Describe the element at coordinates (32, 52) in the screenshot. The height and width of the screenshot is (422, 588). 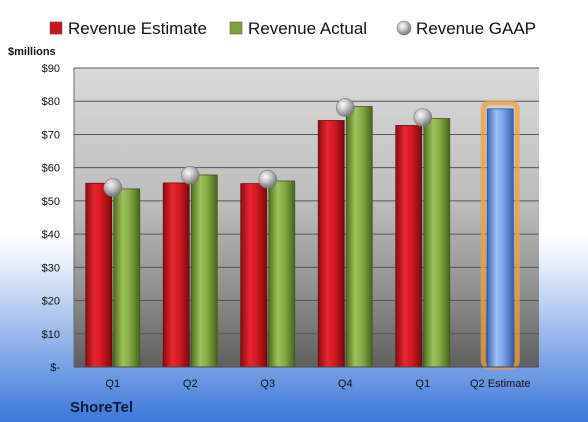
I see `y-unit-label: $millions` at that location.